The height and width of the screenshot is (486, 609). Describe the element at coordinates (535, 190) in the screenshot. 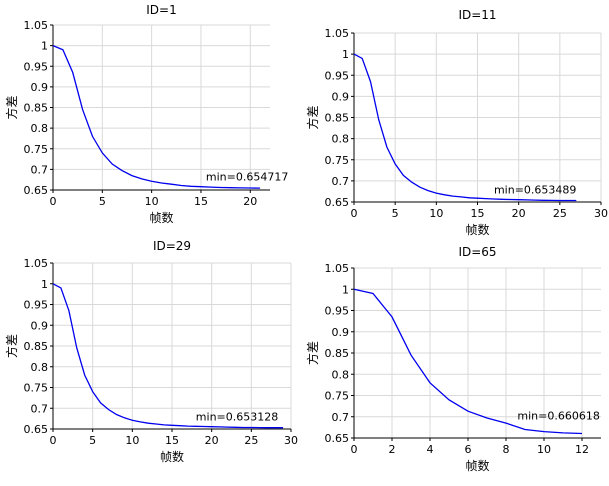

I see `min-annotation: min=0.653489` at that location.